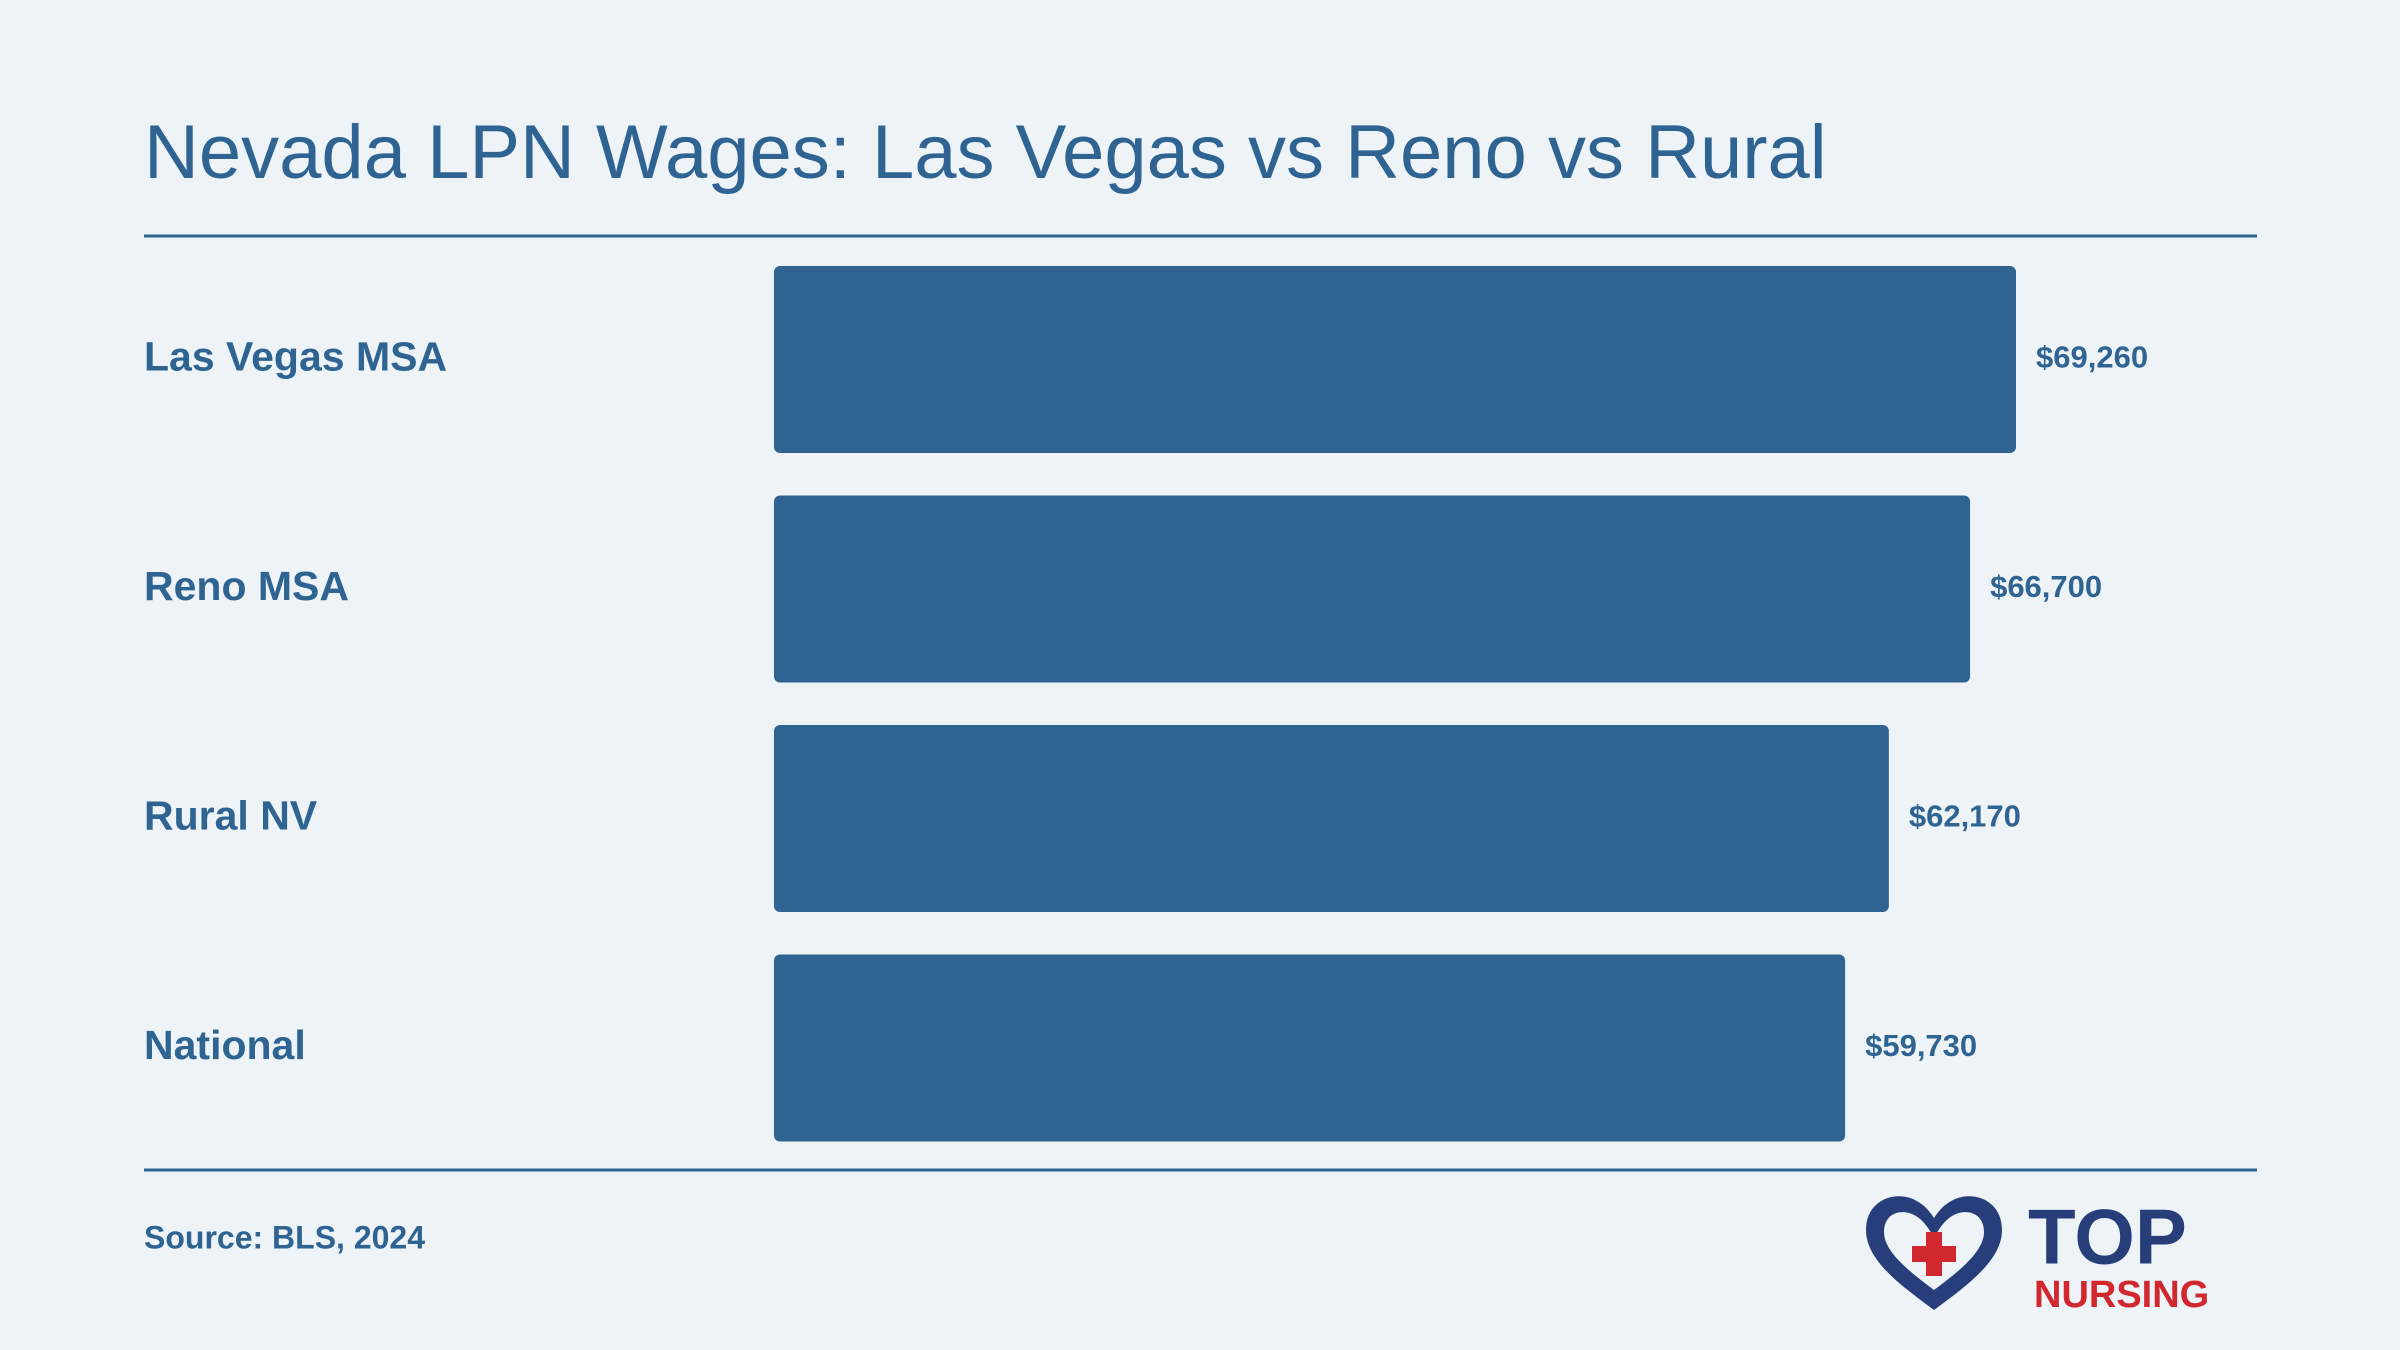 The height and width of the screenshot is (1350, 2400). I want to click on value-label: $69,260, so click(2092, 357).